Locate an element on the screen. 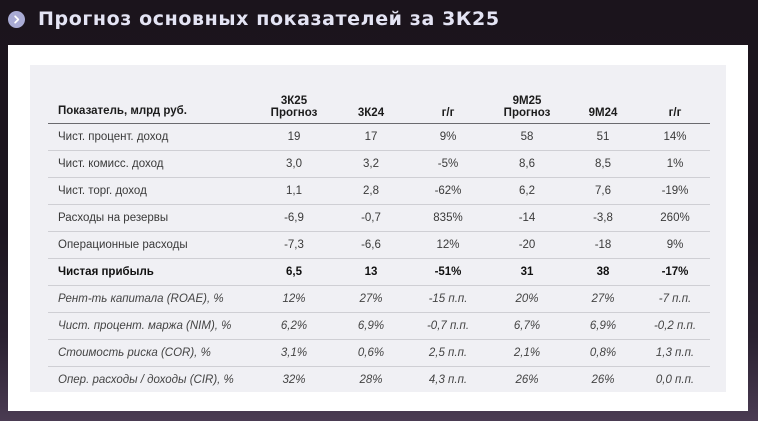 Image resolution: width=758 pixels, height=421 pixels. cell-3q25: 1,1 is located at coordinates (294, 191).